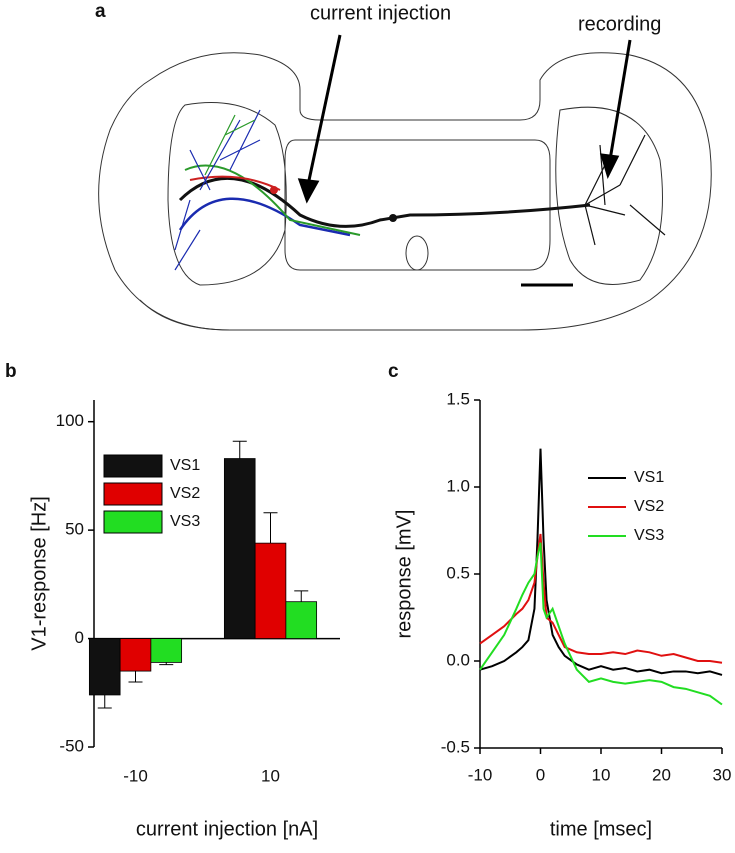 This screenshot has width=735, height=853. What do you see at coordinates (404, 574) in the screenshot?
I see `y-axis-title: response [mV]` at bounding box center [404, 574].